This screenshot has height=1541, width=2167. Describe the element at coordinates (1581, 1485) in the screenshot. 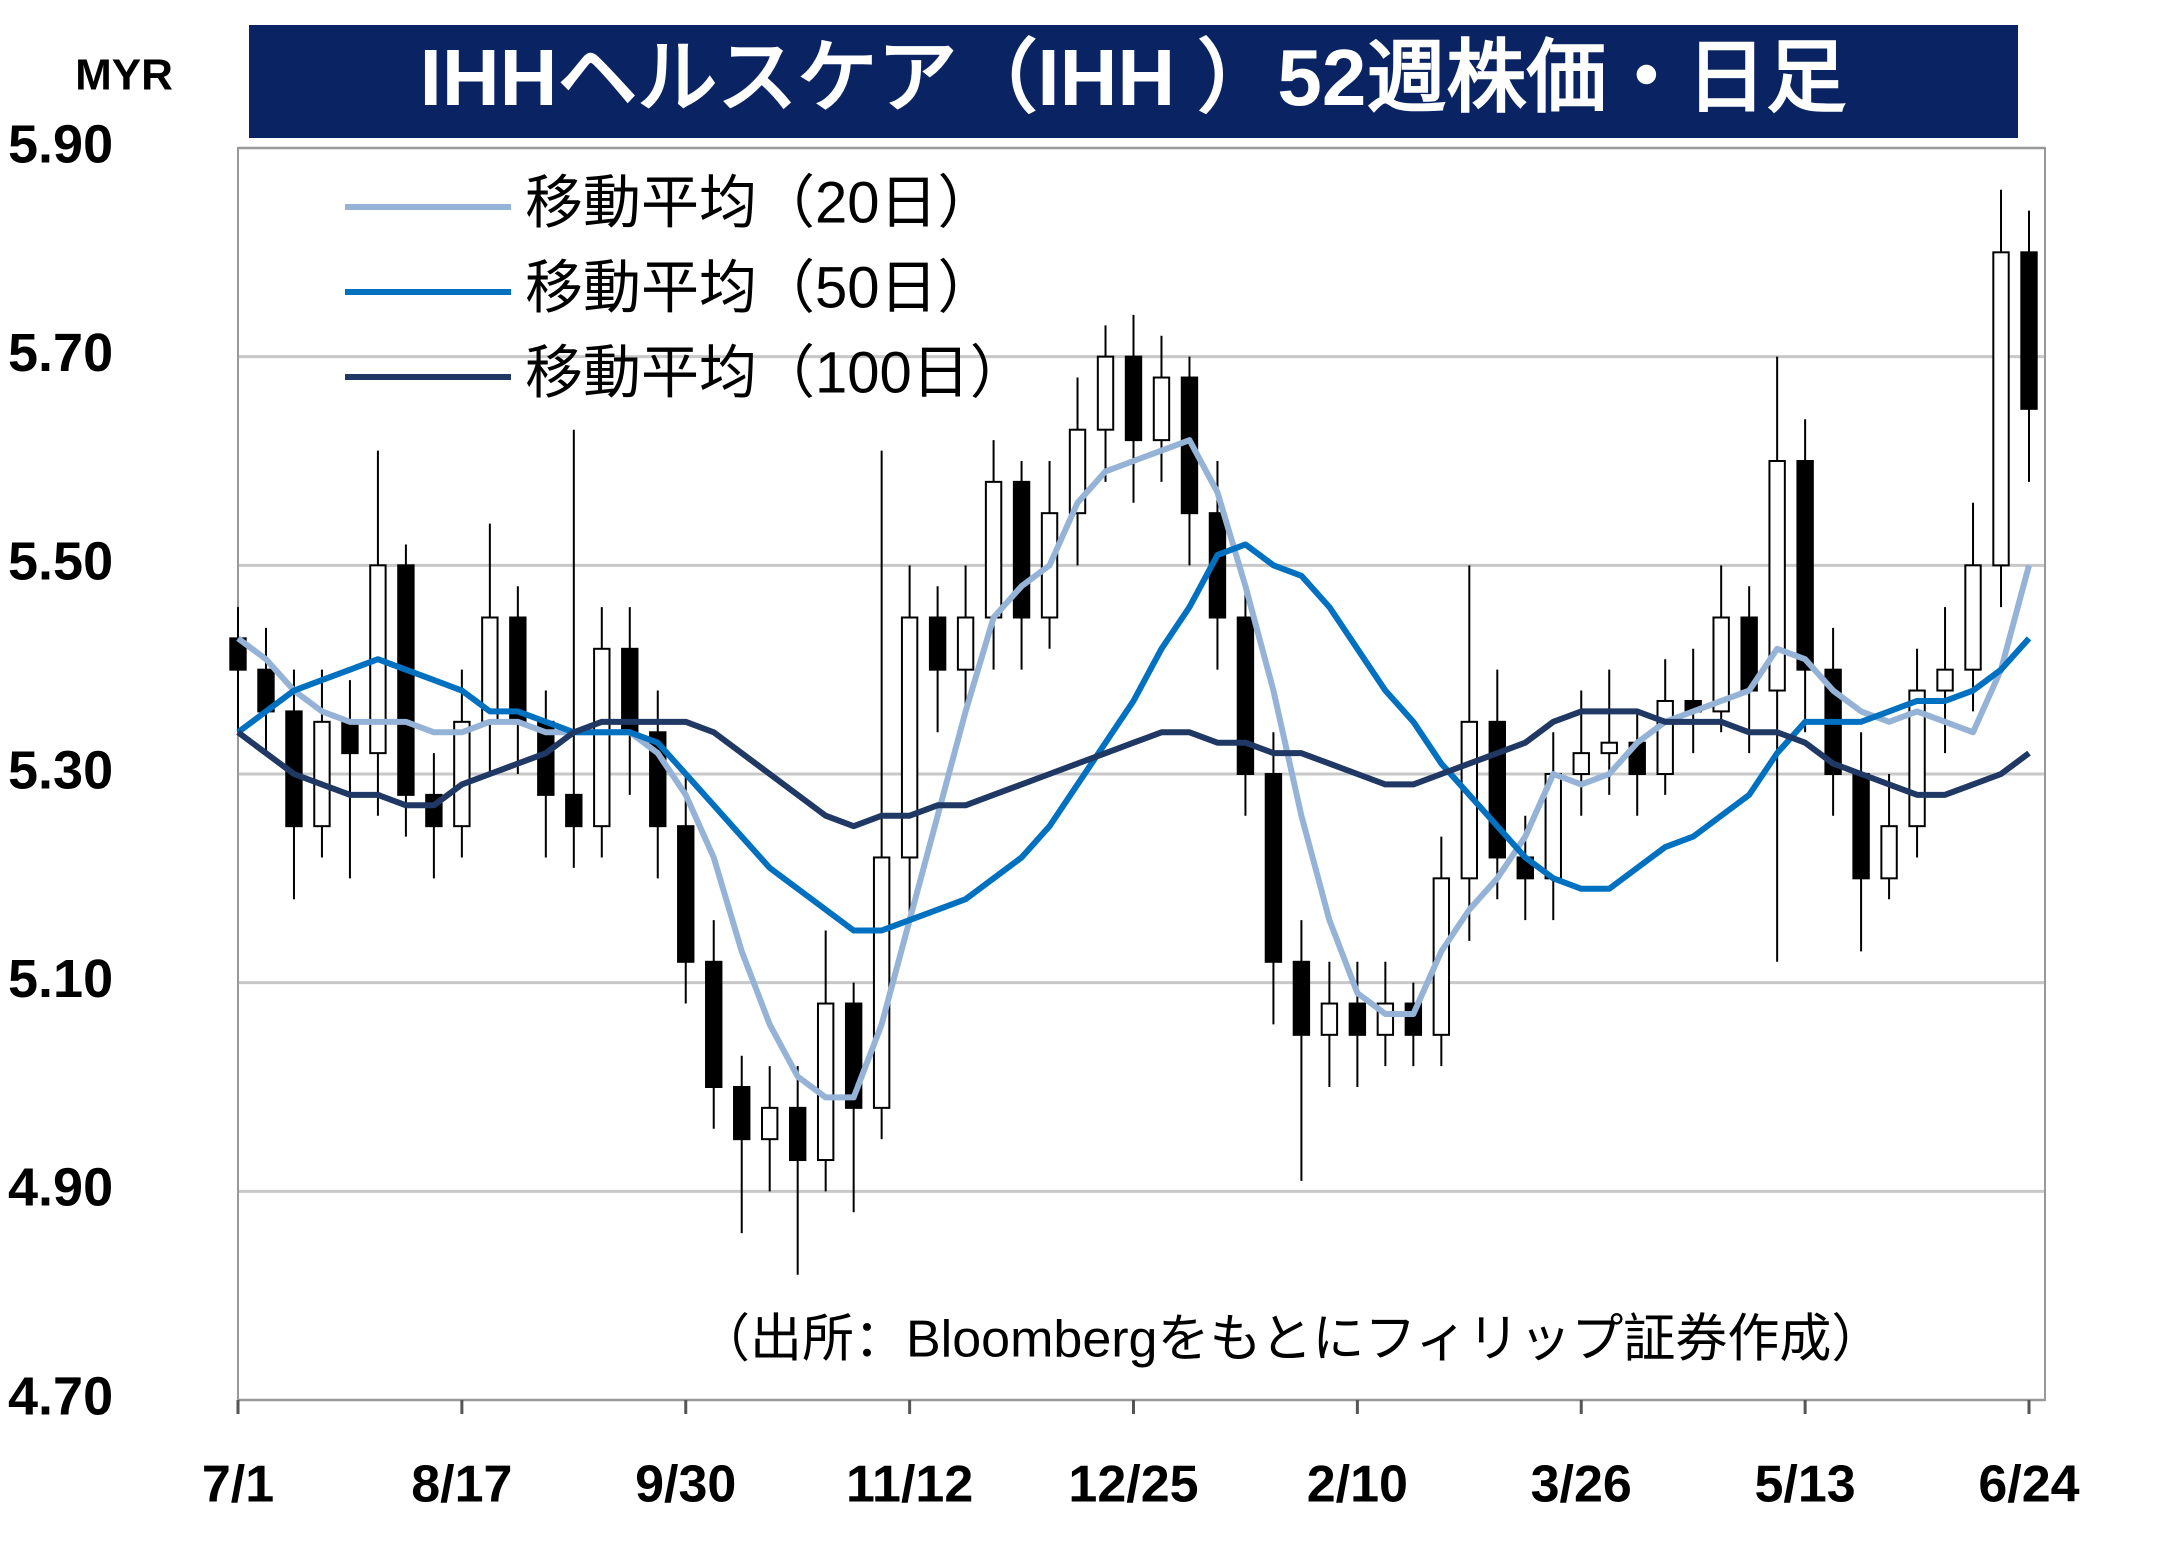

I see `x-tick-label: 3/26` at that location.